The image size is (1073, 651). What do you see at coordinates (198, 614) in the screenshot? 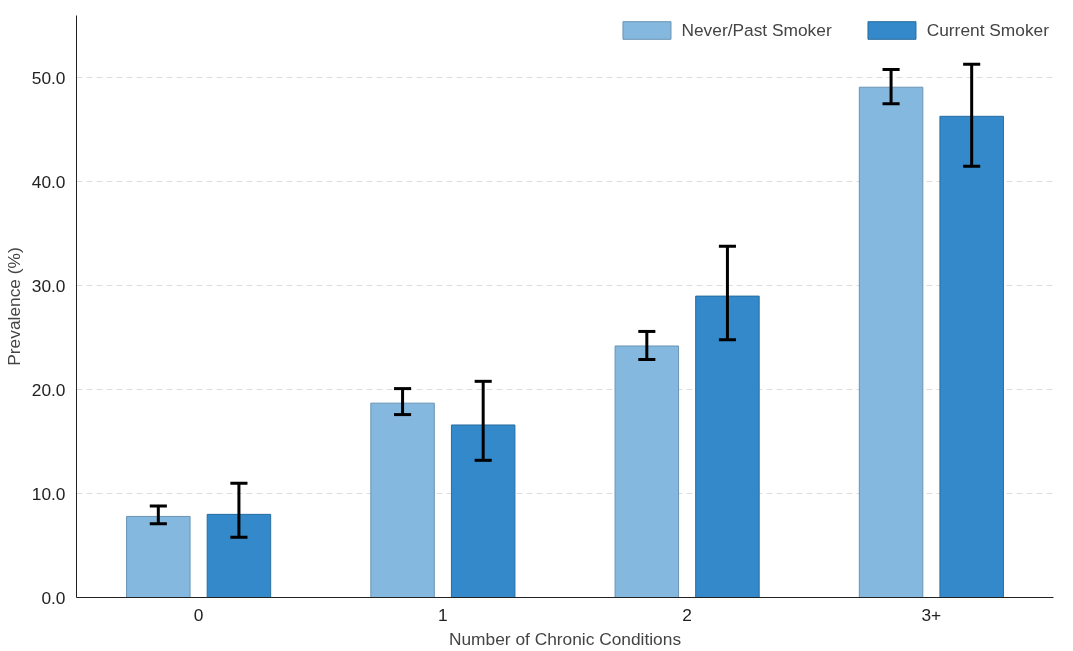
I see `x-tick-label: 0` at bounding box center [198, 614].